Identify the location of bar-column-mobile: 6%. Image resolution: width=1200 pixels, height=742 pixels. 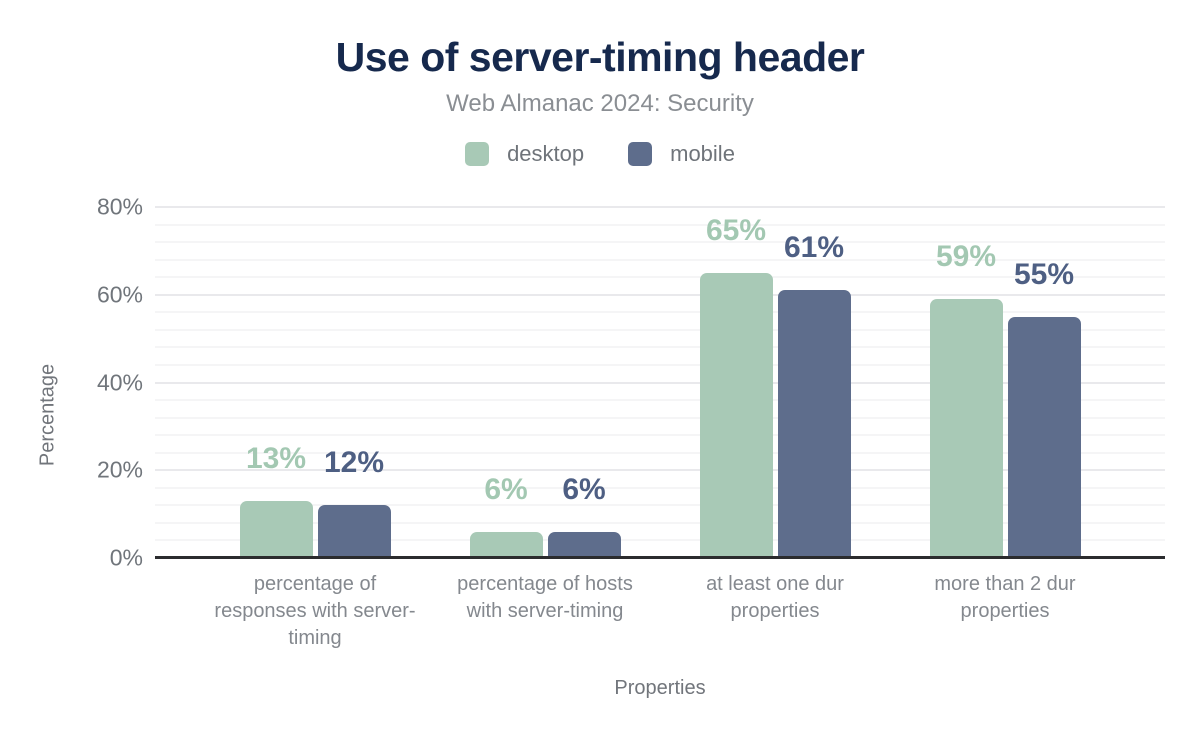
(584, 382).